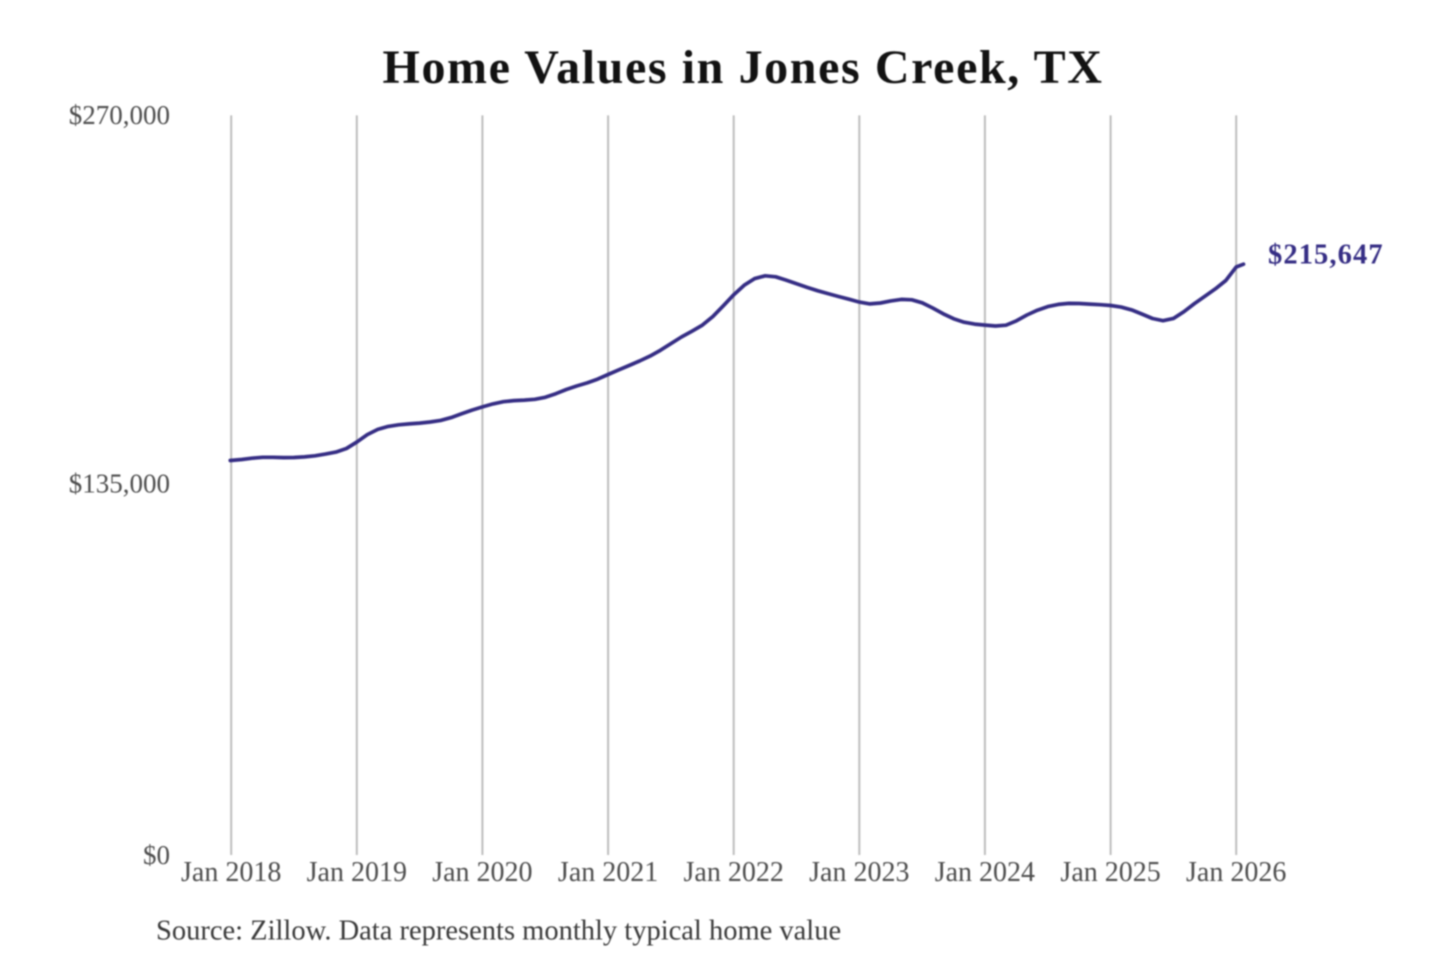 The width and height of the screenshot is (1440, 960). I want to click on svg-text: Jan 2022, so click(734, 872).